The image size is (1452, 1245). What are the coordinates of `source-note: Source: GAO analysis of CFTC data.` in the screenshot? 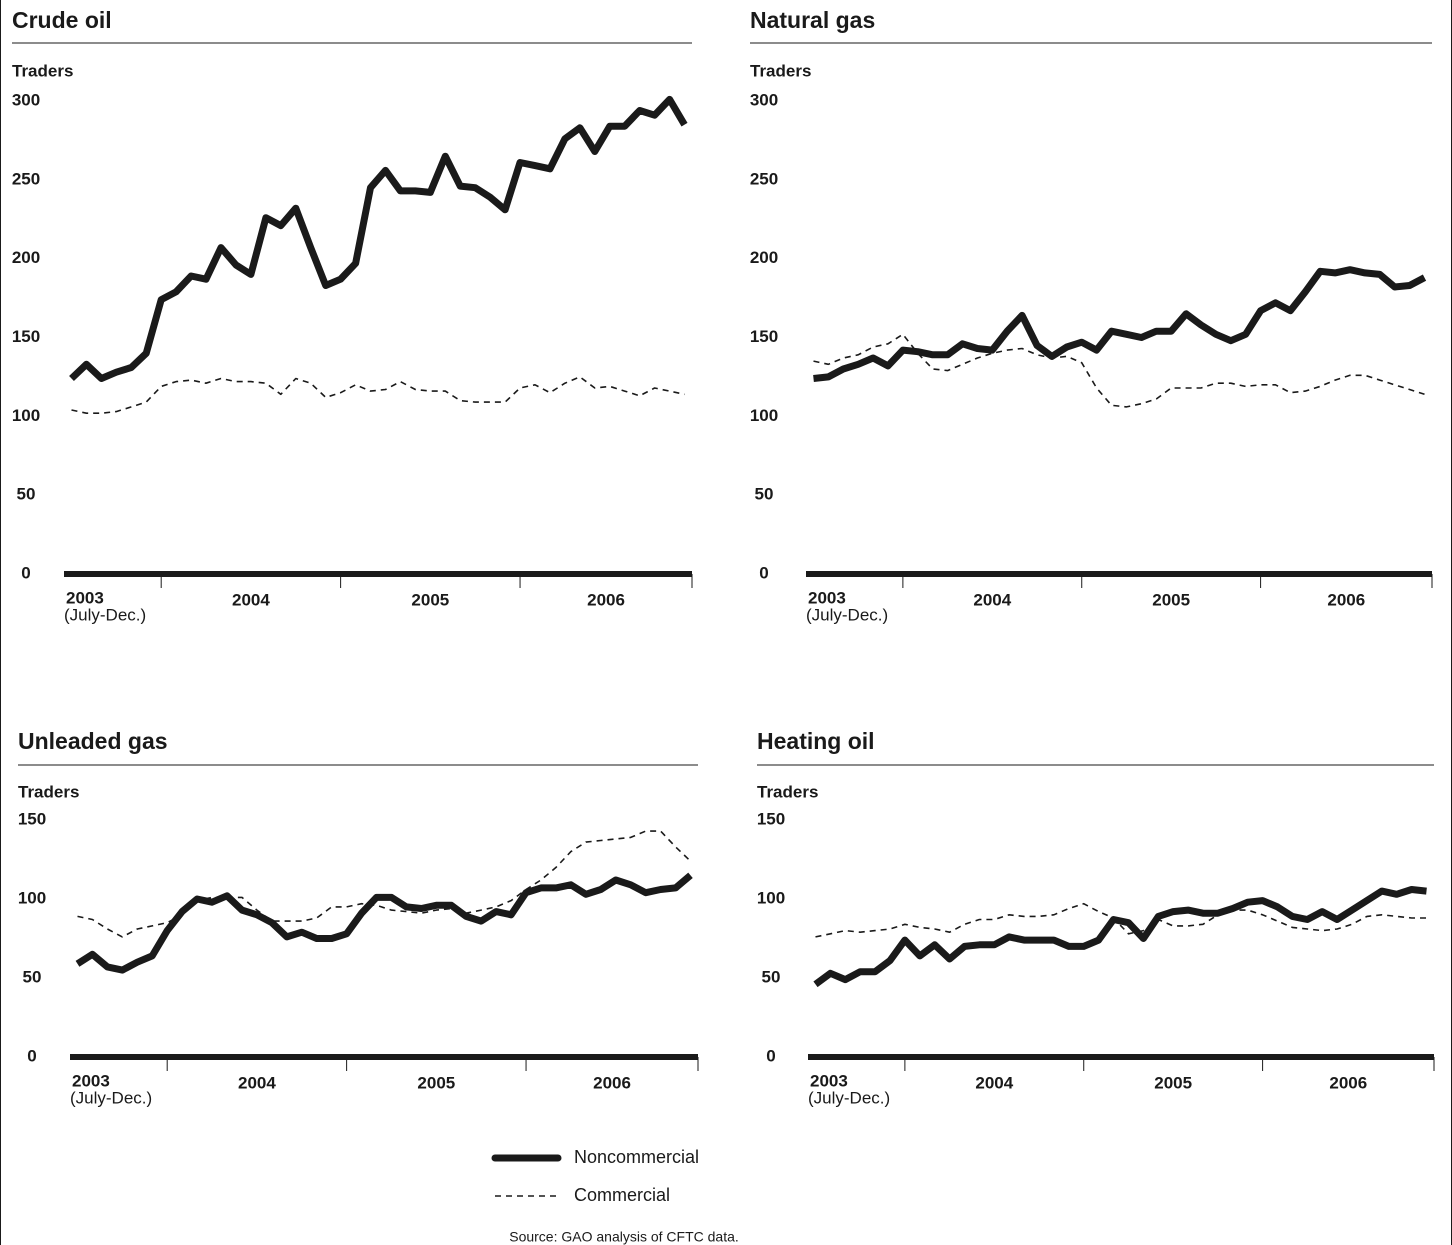 It's located at (624, 1237).